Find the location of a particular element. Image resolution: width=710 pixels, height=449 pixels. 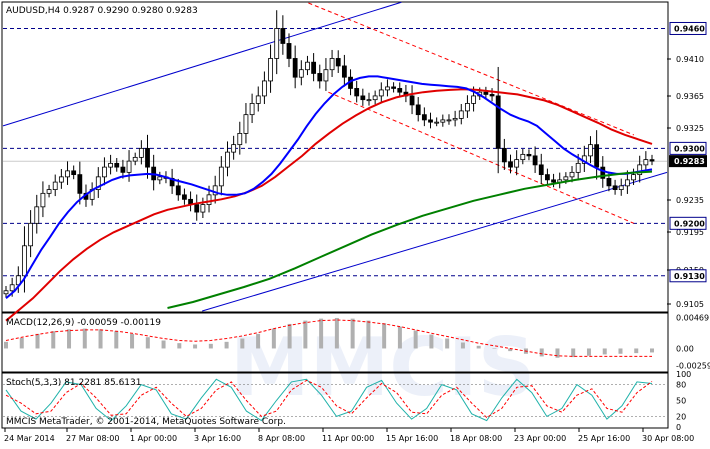

stoch-y-tick: 80 is located at coordinates (681, 385).